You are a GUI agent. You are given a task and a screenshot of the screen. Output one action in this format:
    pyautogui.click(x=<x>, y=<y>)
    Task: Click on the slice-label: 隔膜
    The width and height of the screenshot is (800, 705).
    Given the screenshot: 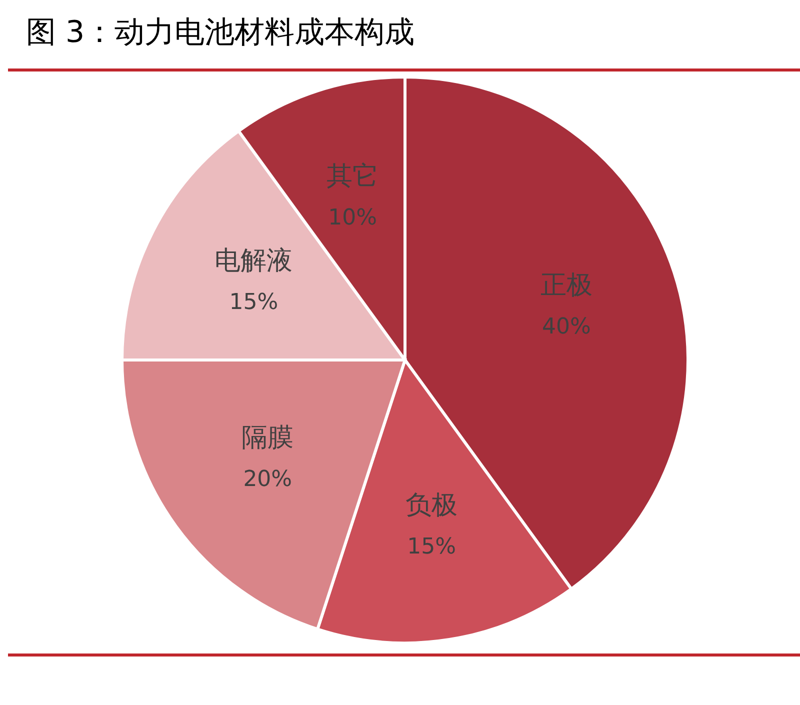 What is the action you would take?
    pyautogui.click(x=268, y=437)
    